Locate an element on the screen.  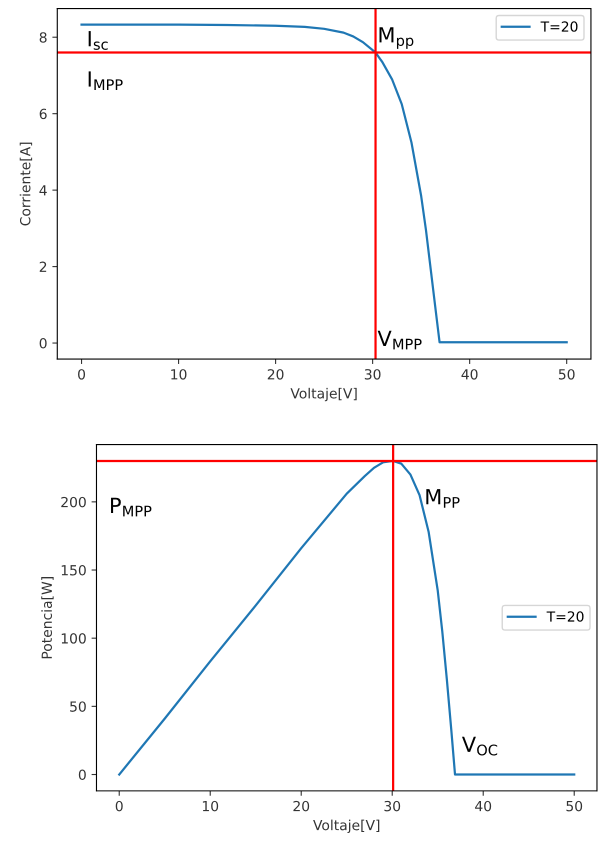
y-tick-label: 100 is located at coordinates (74, 638).